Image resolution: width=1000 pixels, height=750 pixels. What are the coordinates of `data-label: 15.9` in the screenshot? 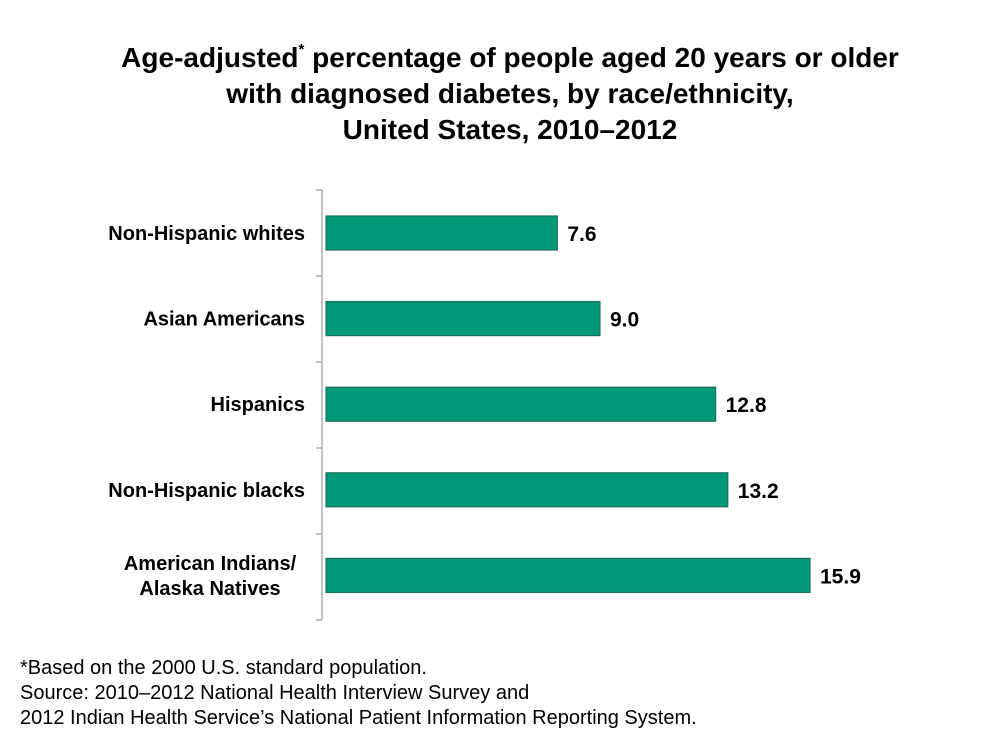 It's located at (840, 576).